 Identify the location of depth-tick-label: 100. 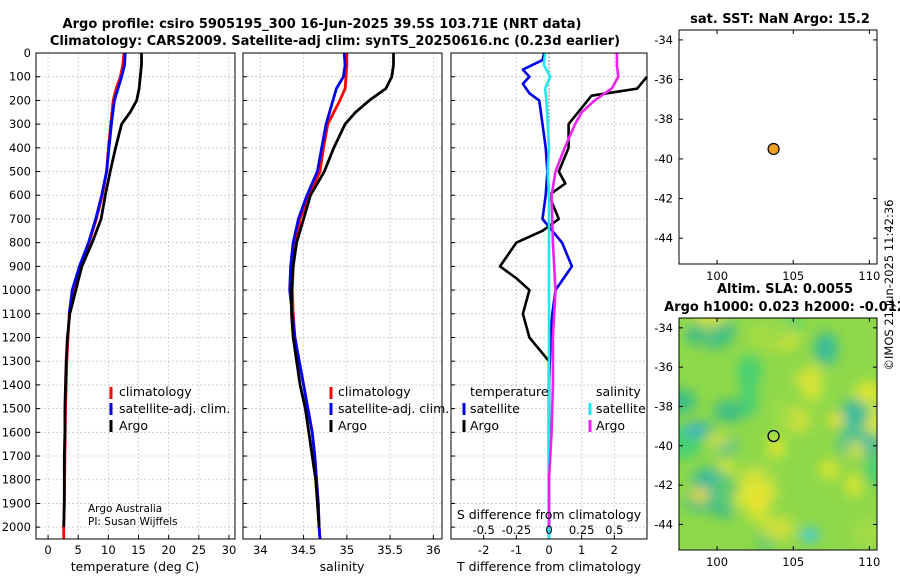
(20, 77).